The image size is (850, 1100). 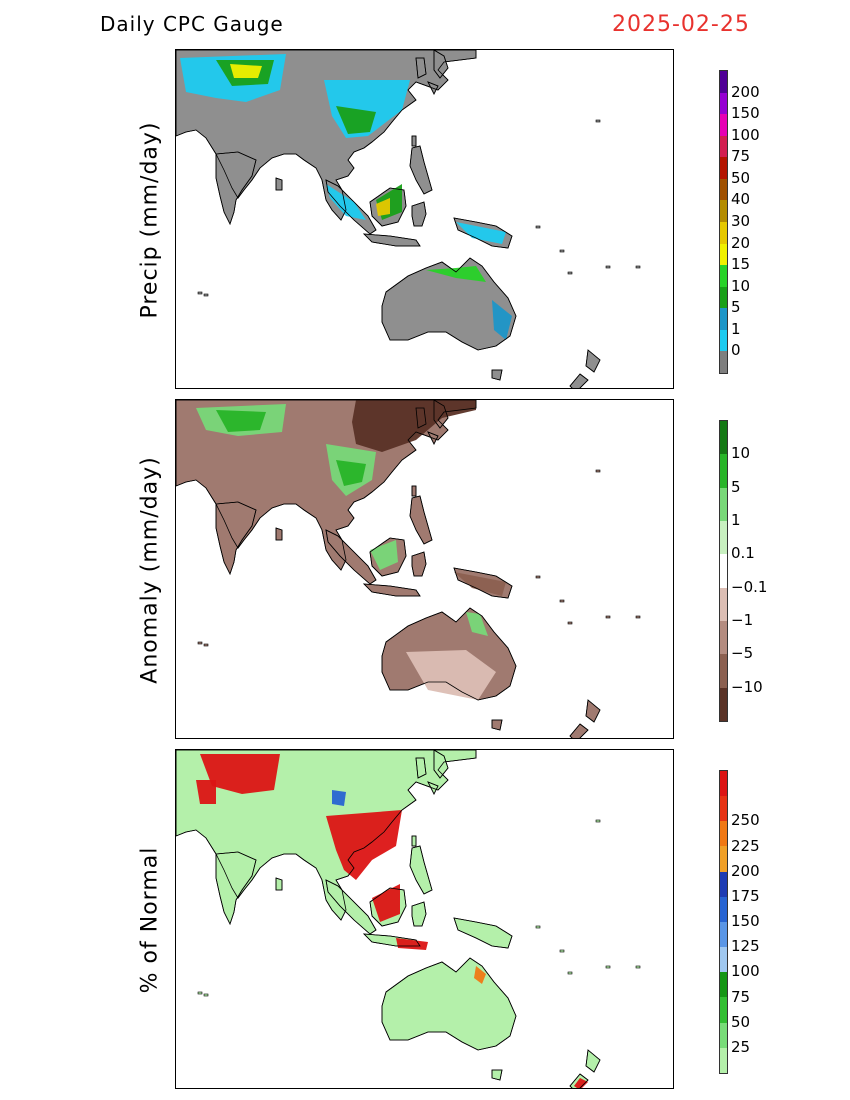 What do you see at coordinates (741, 156) in the screenshot?
I see `colorbar-tick-label: 75` at bounding box center [741, 156].